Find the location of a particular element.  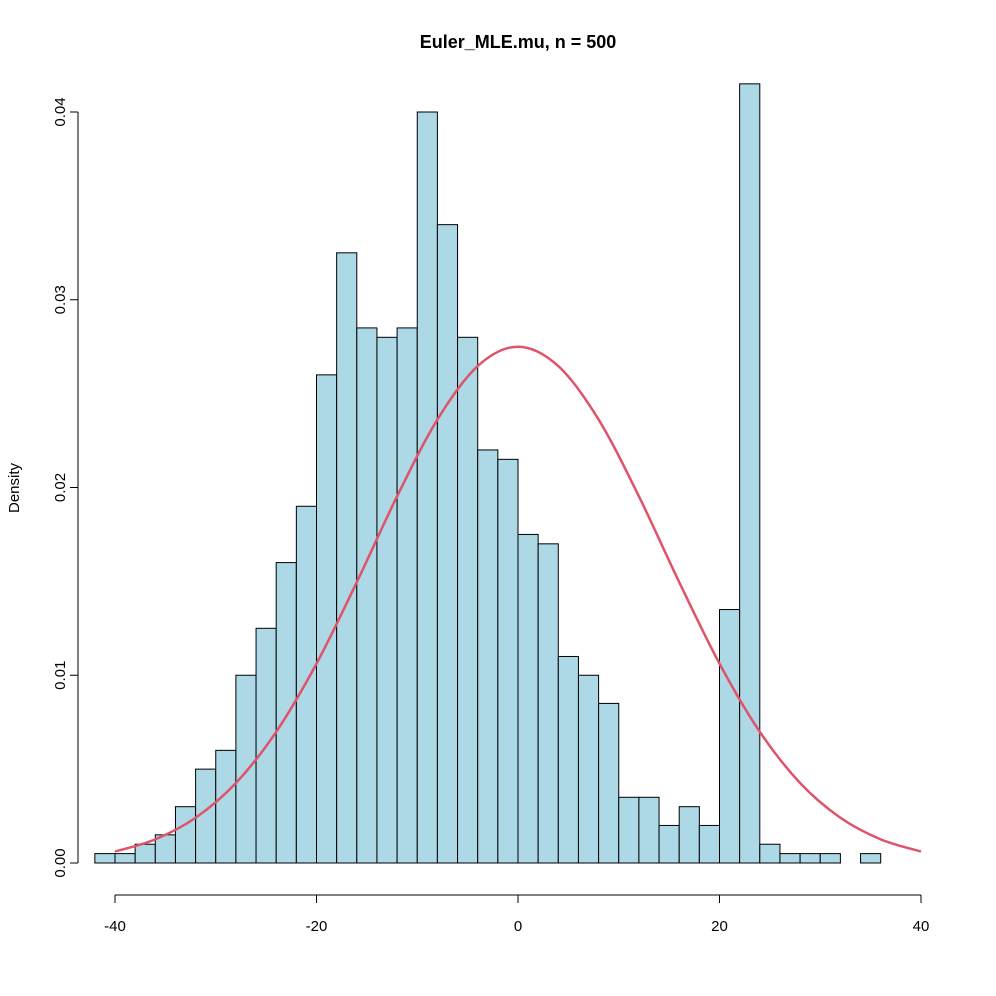

y-tick-label: 0.01 is located at coordinates (60, 675).